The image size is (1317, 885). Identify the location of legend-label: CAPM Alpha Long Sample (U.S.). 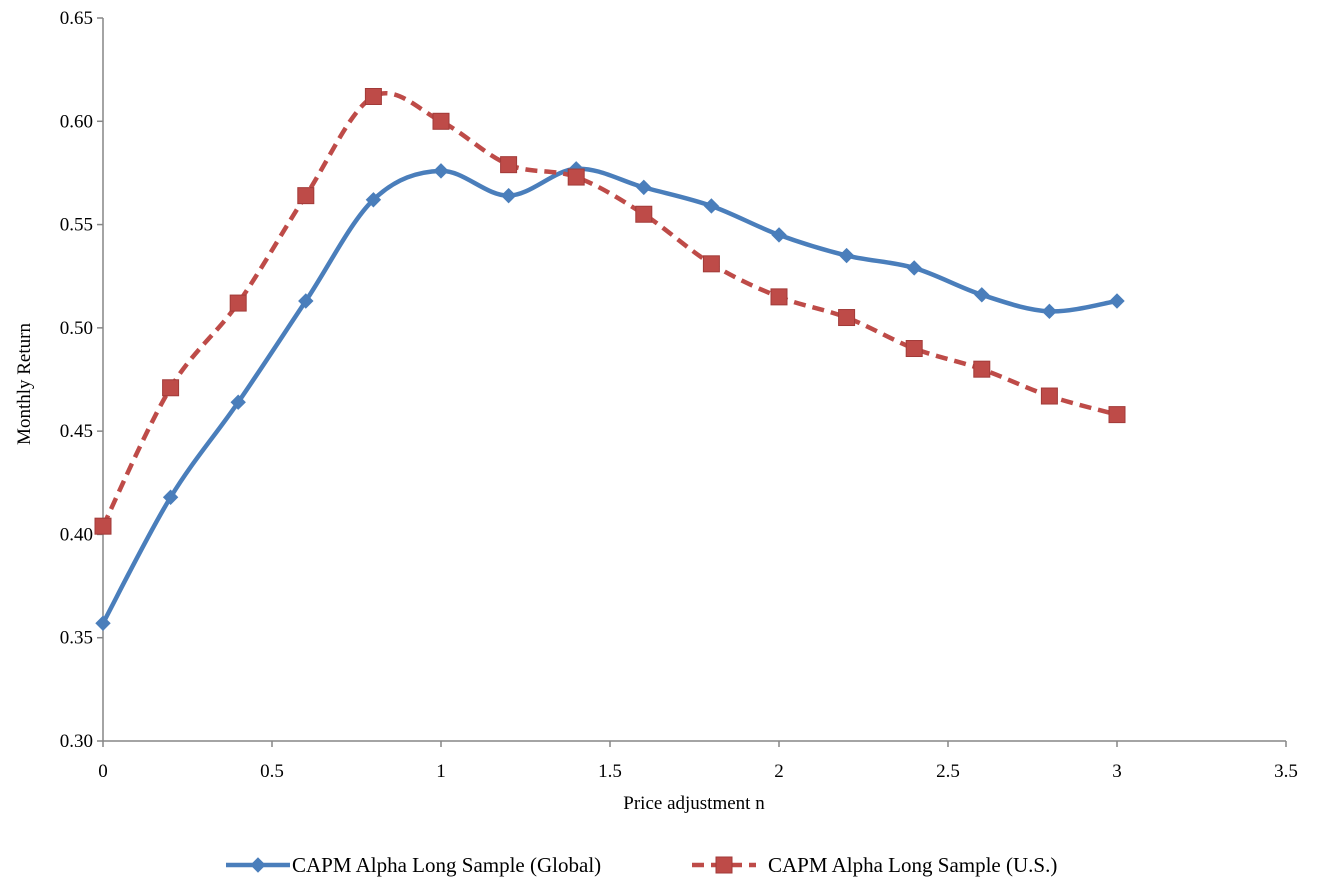
(912, 865).